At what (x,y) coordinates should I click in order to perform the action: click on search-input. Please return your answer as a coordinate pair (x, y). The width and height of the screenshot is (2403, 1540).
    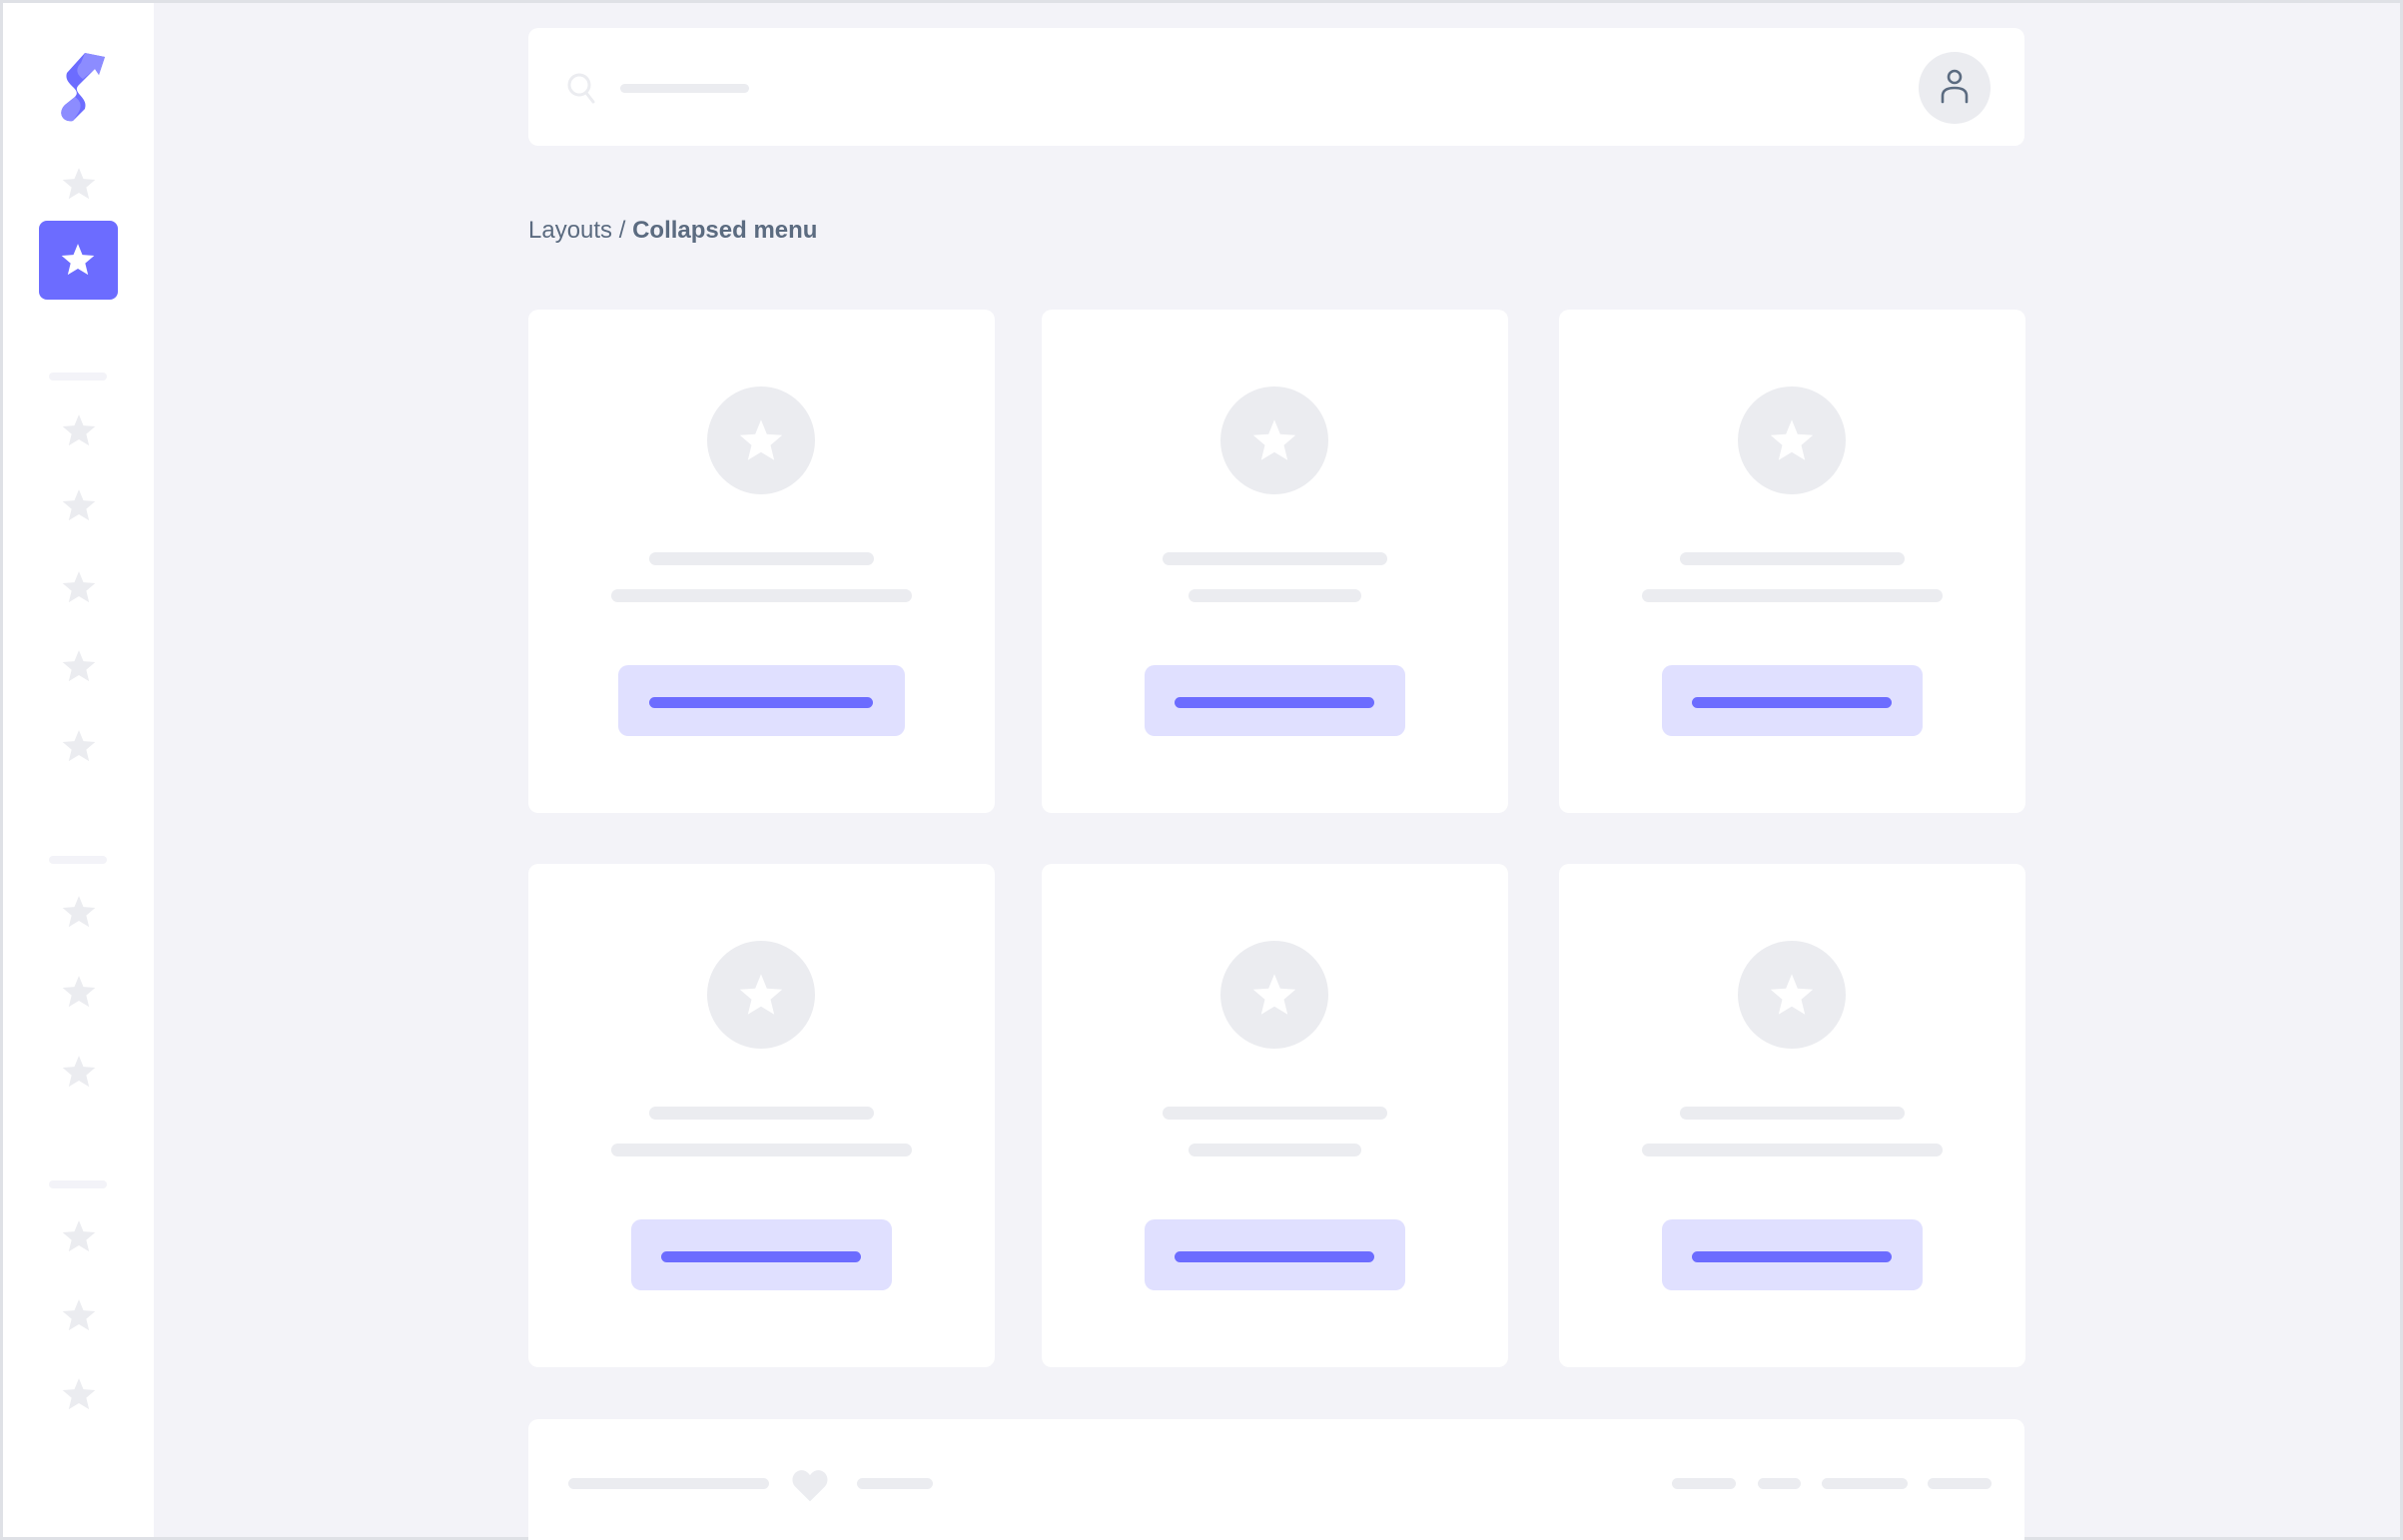
    Looking at the image, I should click on (684, 88).